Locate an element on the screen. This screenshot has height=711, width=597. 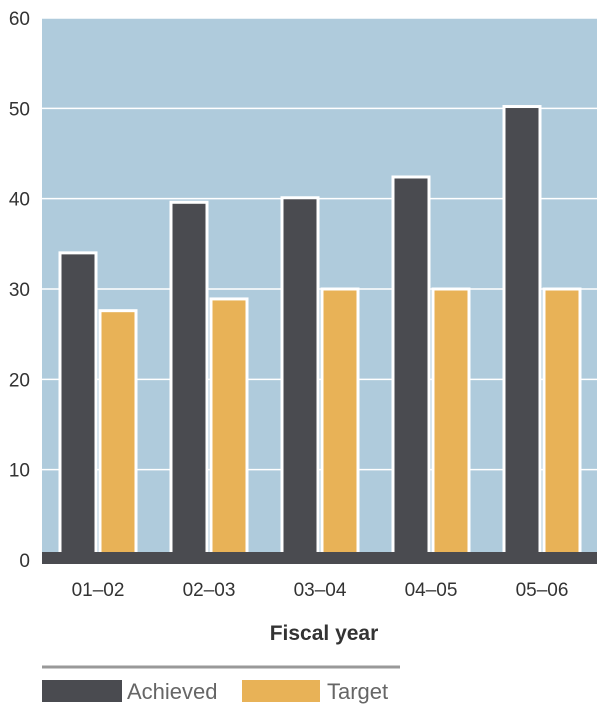
y-tick-label: 50 is located at coordinates (19, 109).